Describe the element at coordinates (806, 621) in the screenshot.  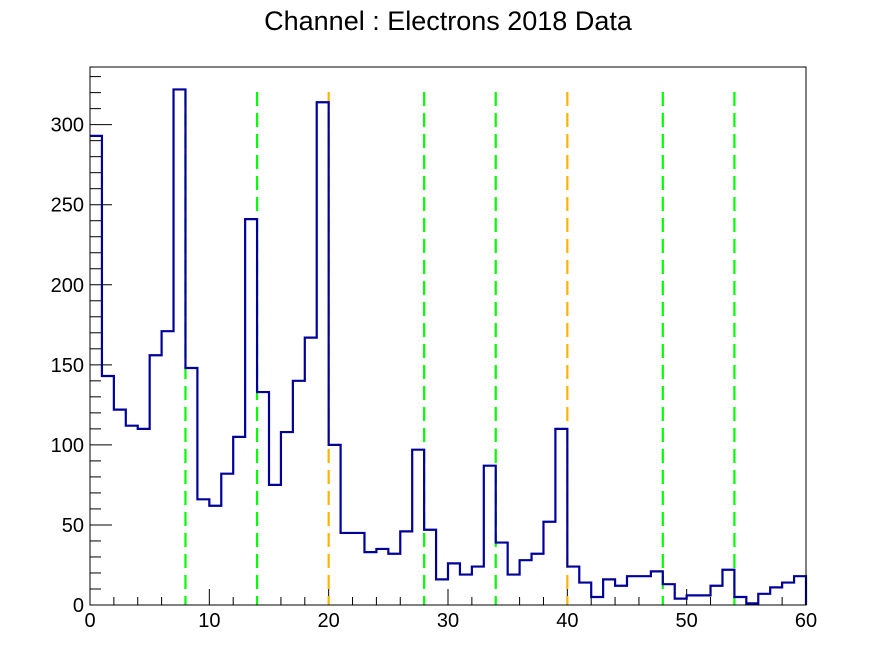
I see `x-tick-label: 60` at that location.